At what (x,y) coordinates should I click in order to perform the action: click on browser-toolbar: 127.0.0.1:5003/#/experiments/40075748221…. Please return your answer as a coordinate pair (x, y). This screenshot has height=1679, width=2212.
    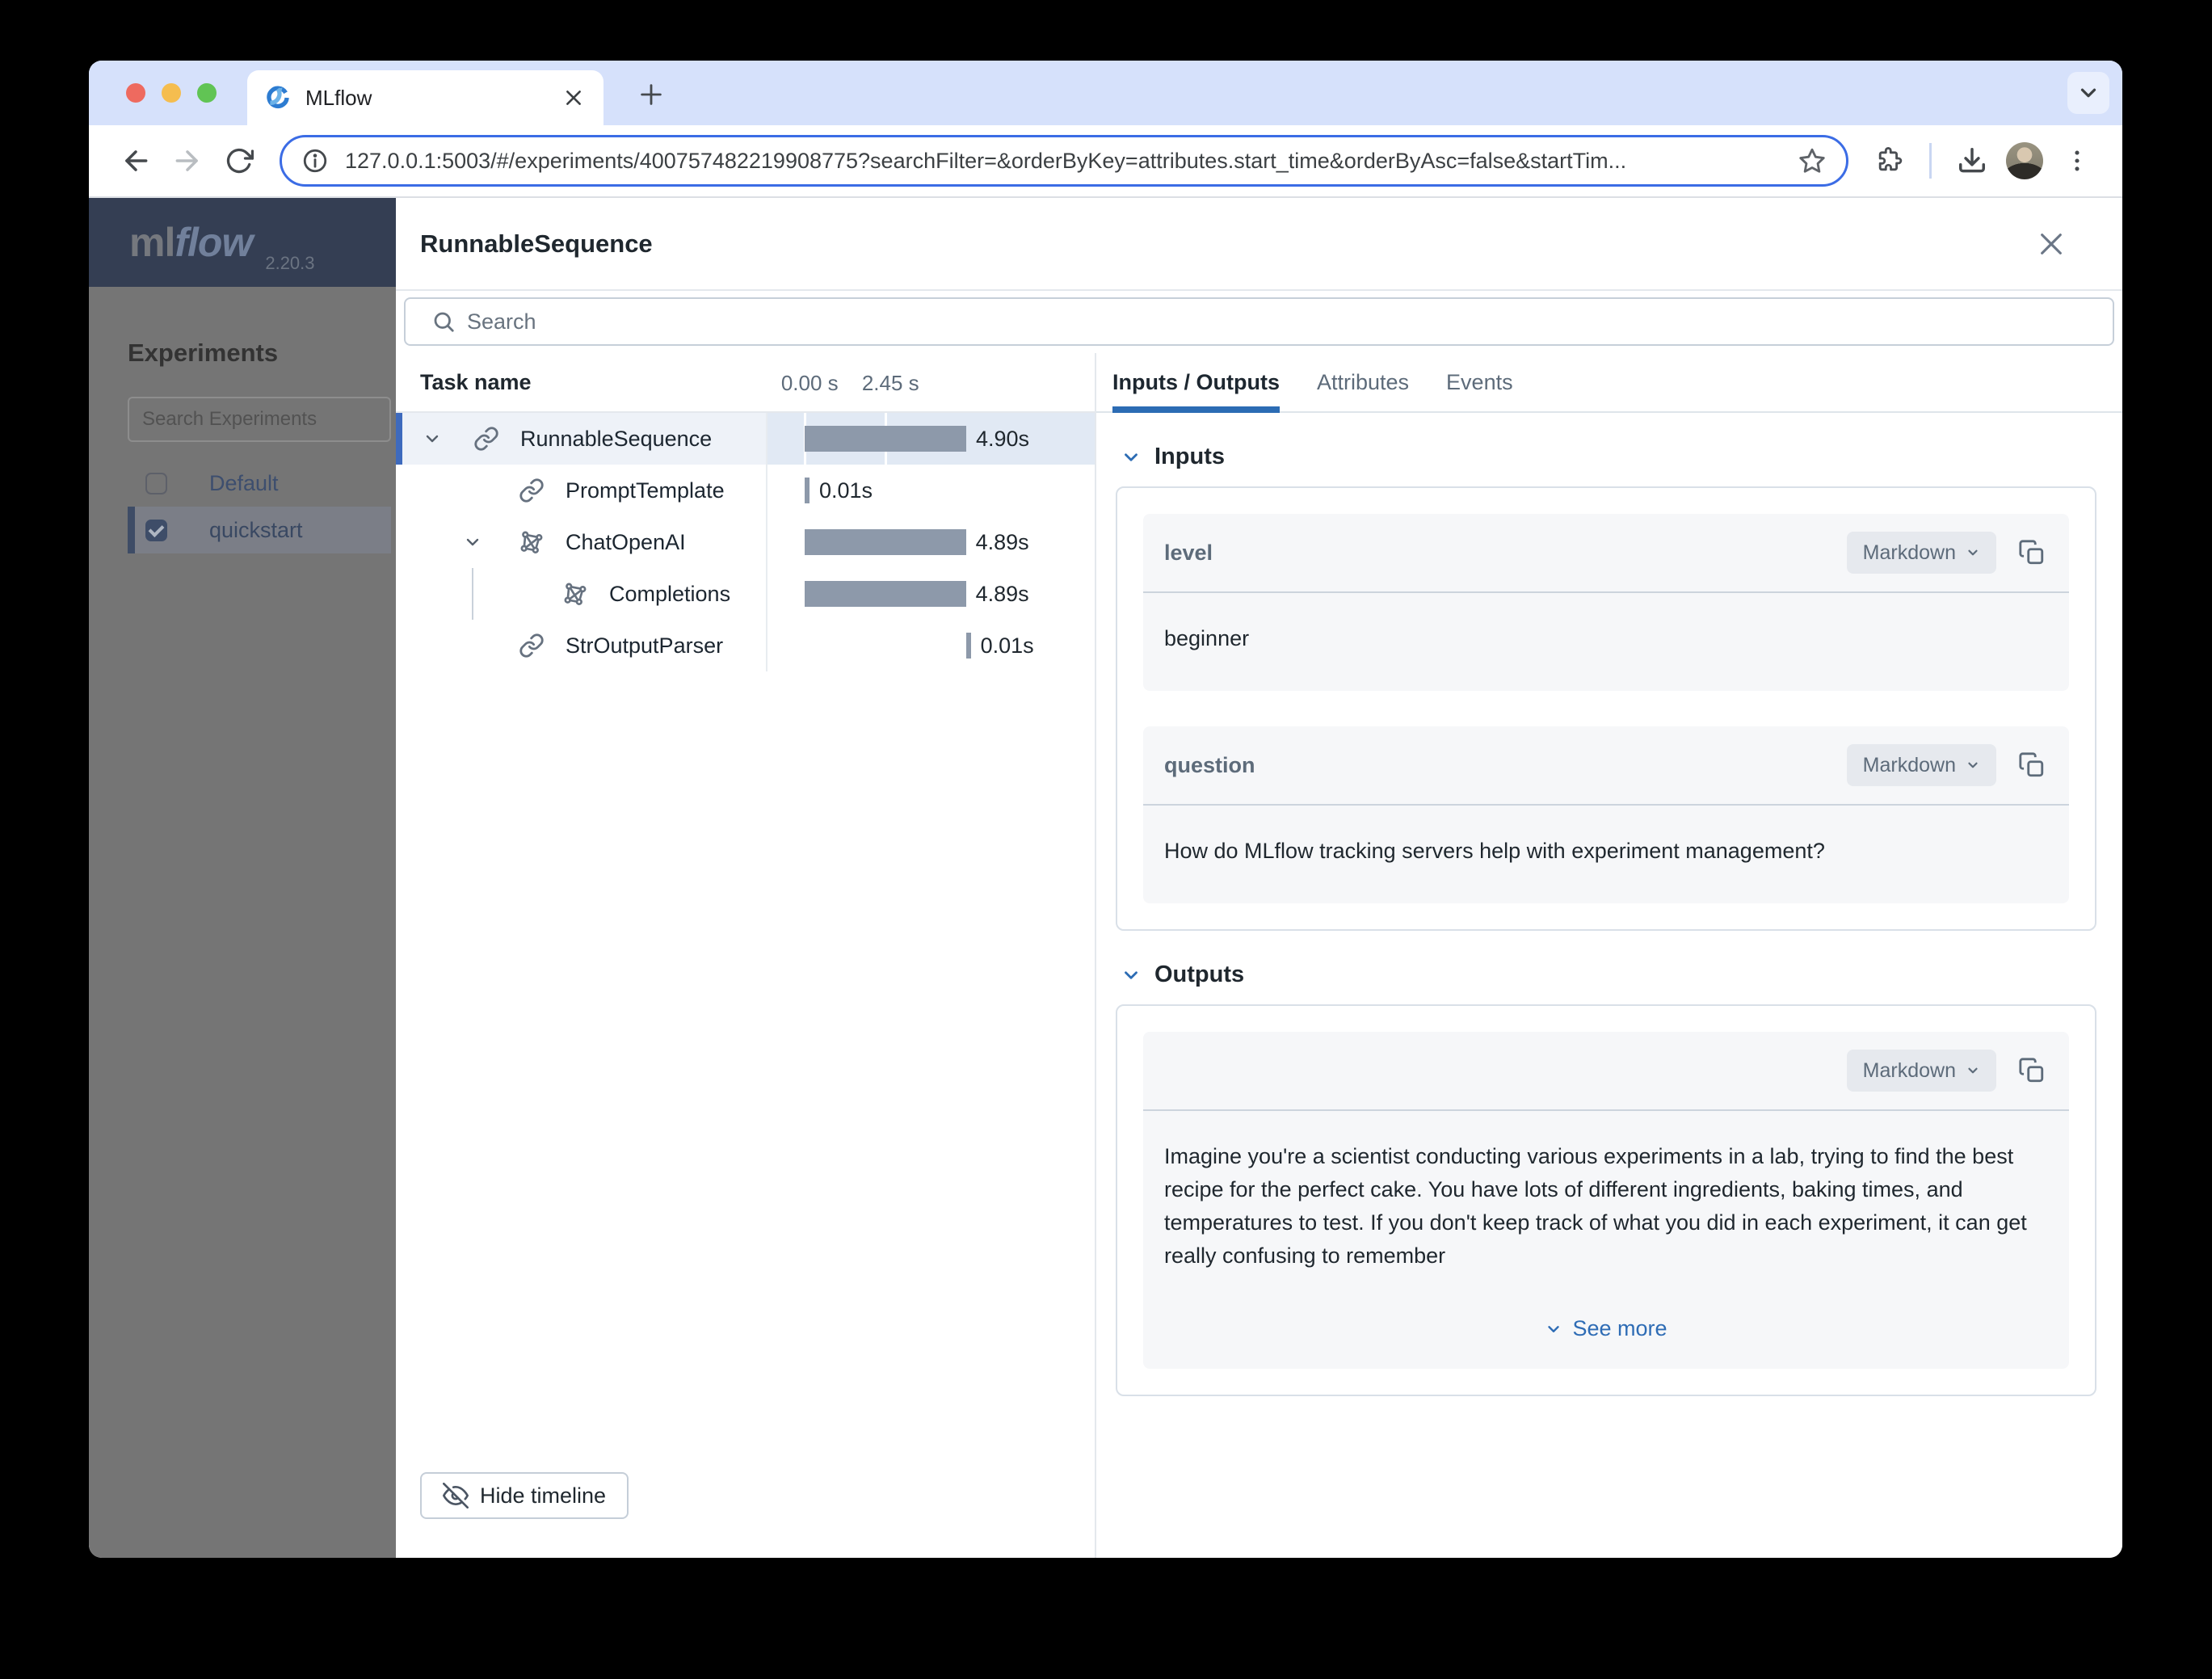
    Looking at the image, I should click on (1105, 161).